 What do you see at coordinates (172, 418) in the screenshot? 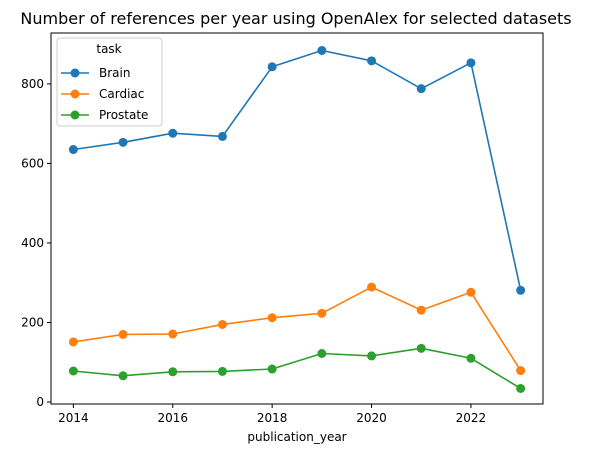
I see `x-tick-label: 2016` at bounding box center [172, 418].